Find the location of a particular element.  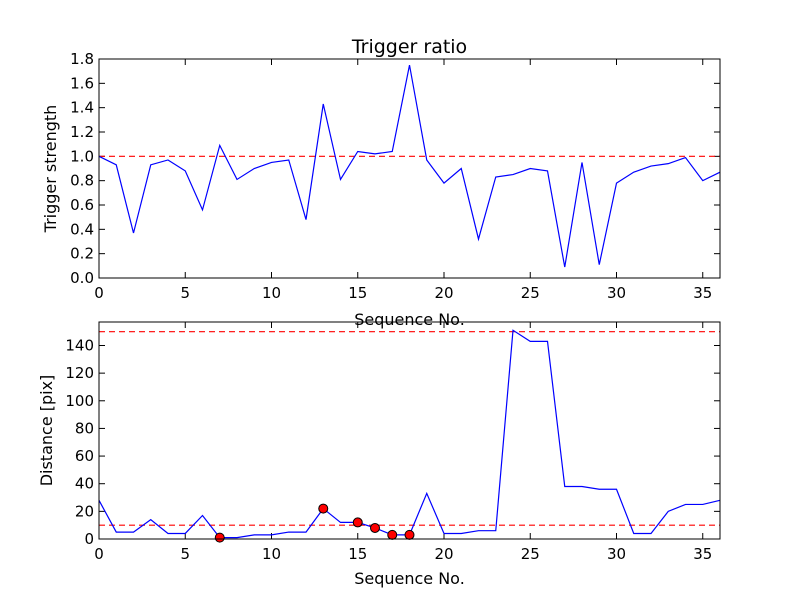

y-tick-label: 0.8 is located at coordinates (82, 181).